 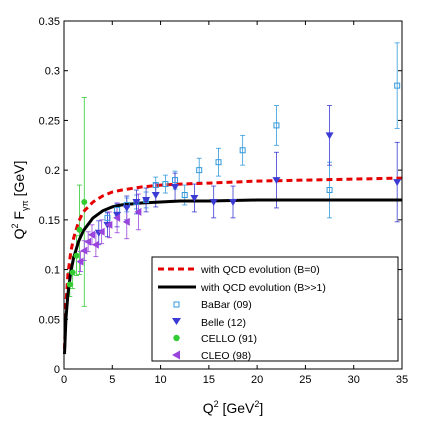 I want to click on legend-label-belle: Belle (12), so click(x=223, y=323).